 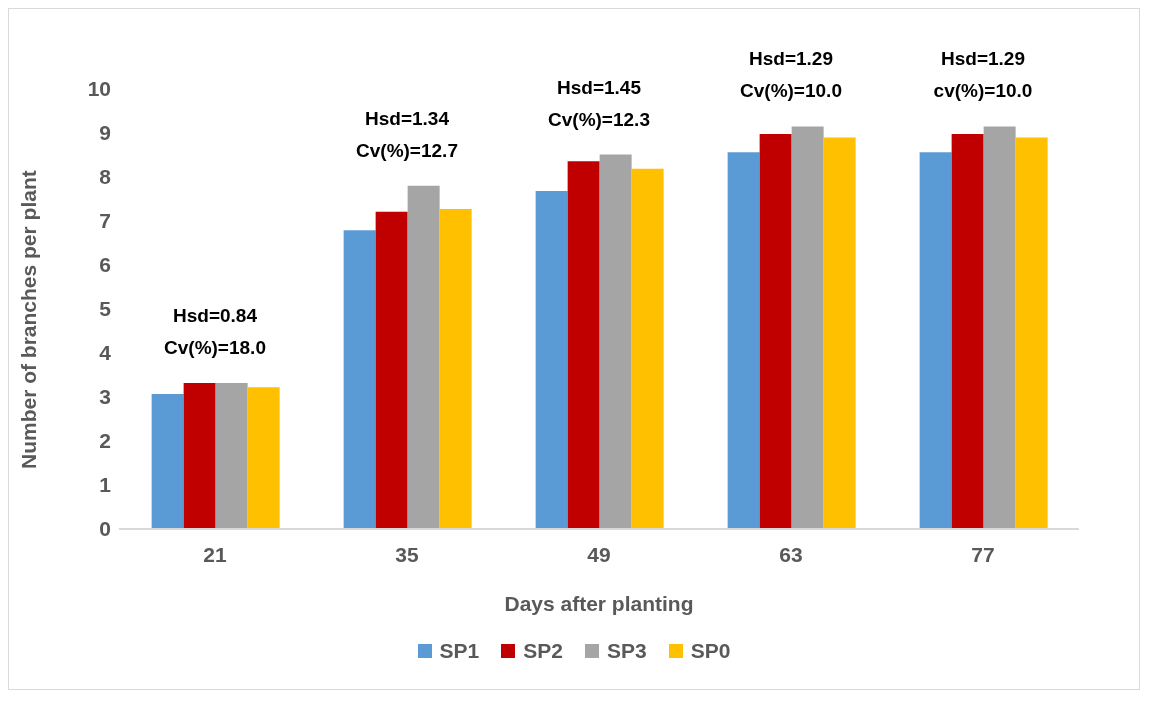 I want to click on y-tick-label: 8, so click(x=105, y=177).